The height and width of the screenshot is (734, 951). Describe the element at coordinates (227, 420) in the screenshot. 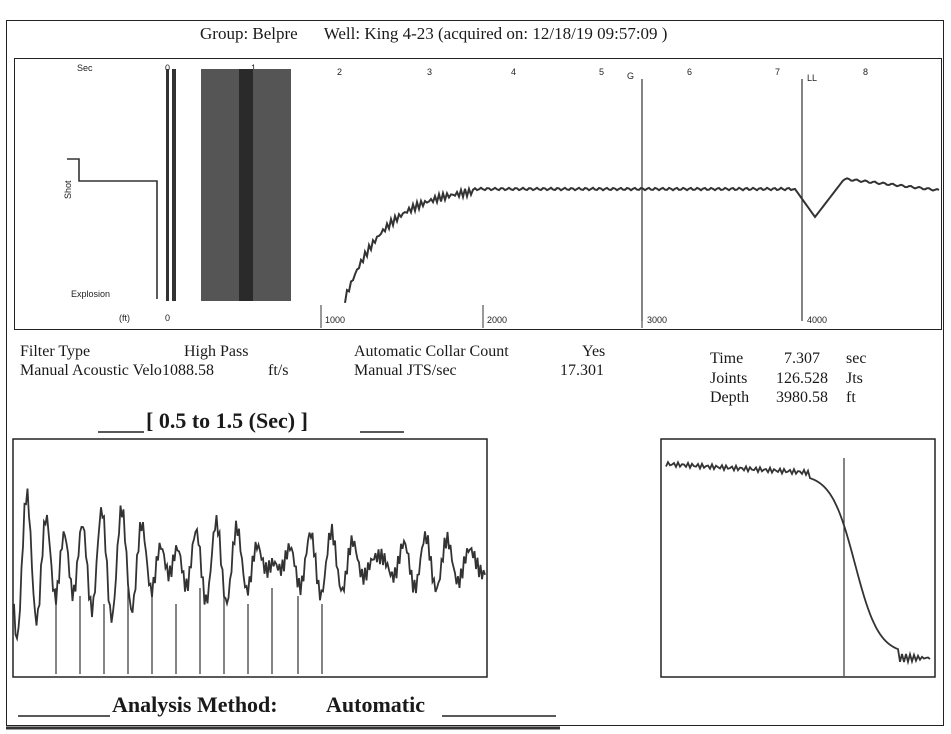

I see `range-title: [ 0.5 to 1.5 (Sec) ]` at that location.